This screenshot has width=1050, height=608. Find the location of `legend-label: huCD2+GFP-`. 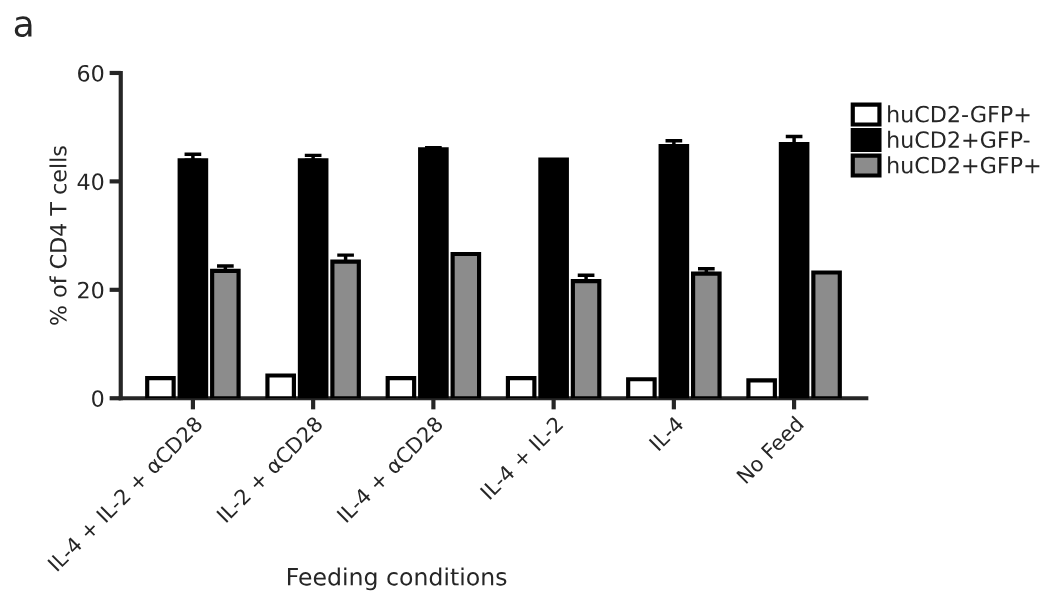

legend-label: huCD2+GFP- is located at coordinates (959, 139).